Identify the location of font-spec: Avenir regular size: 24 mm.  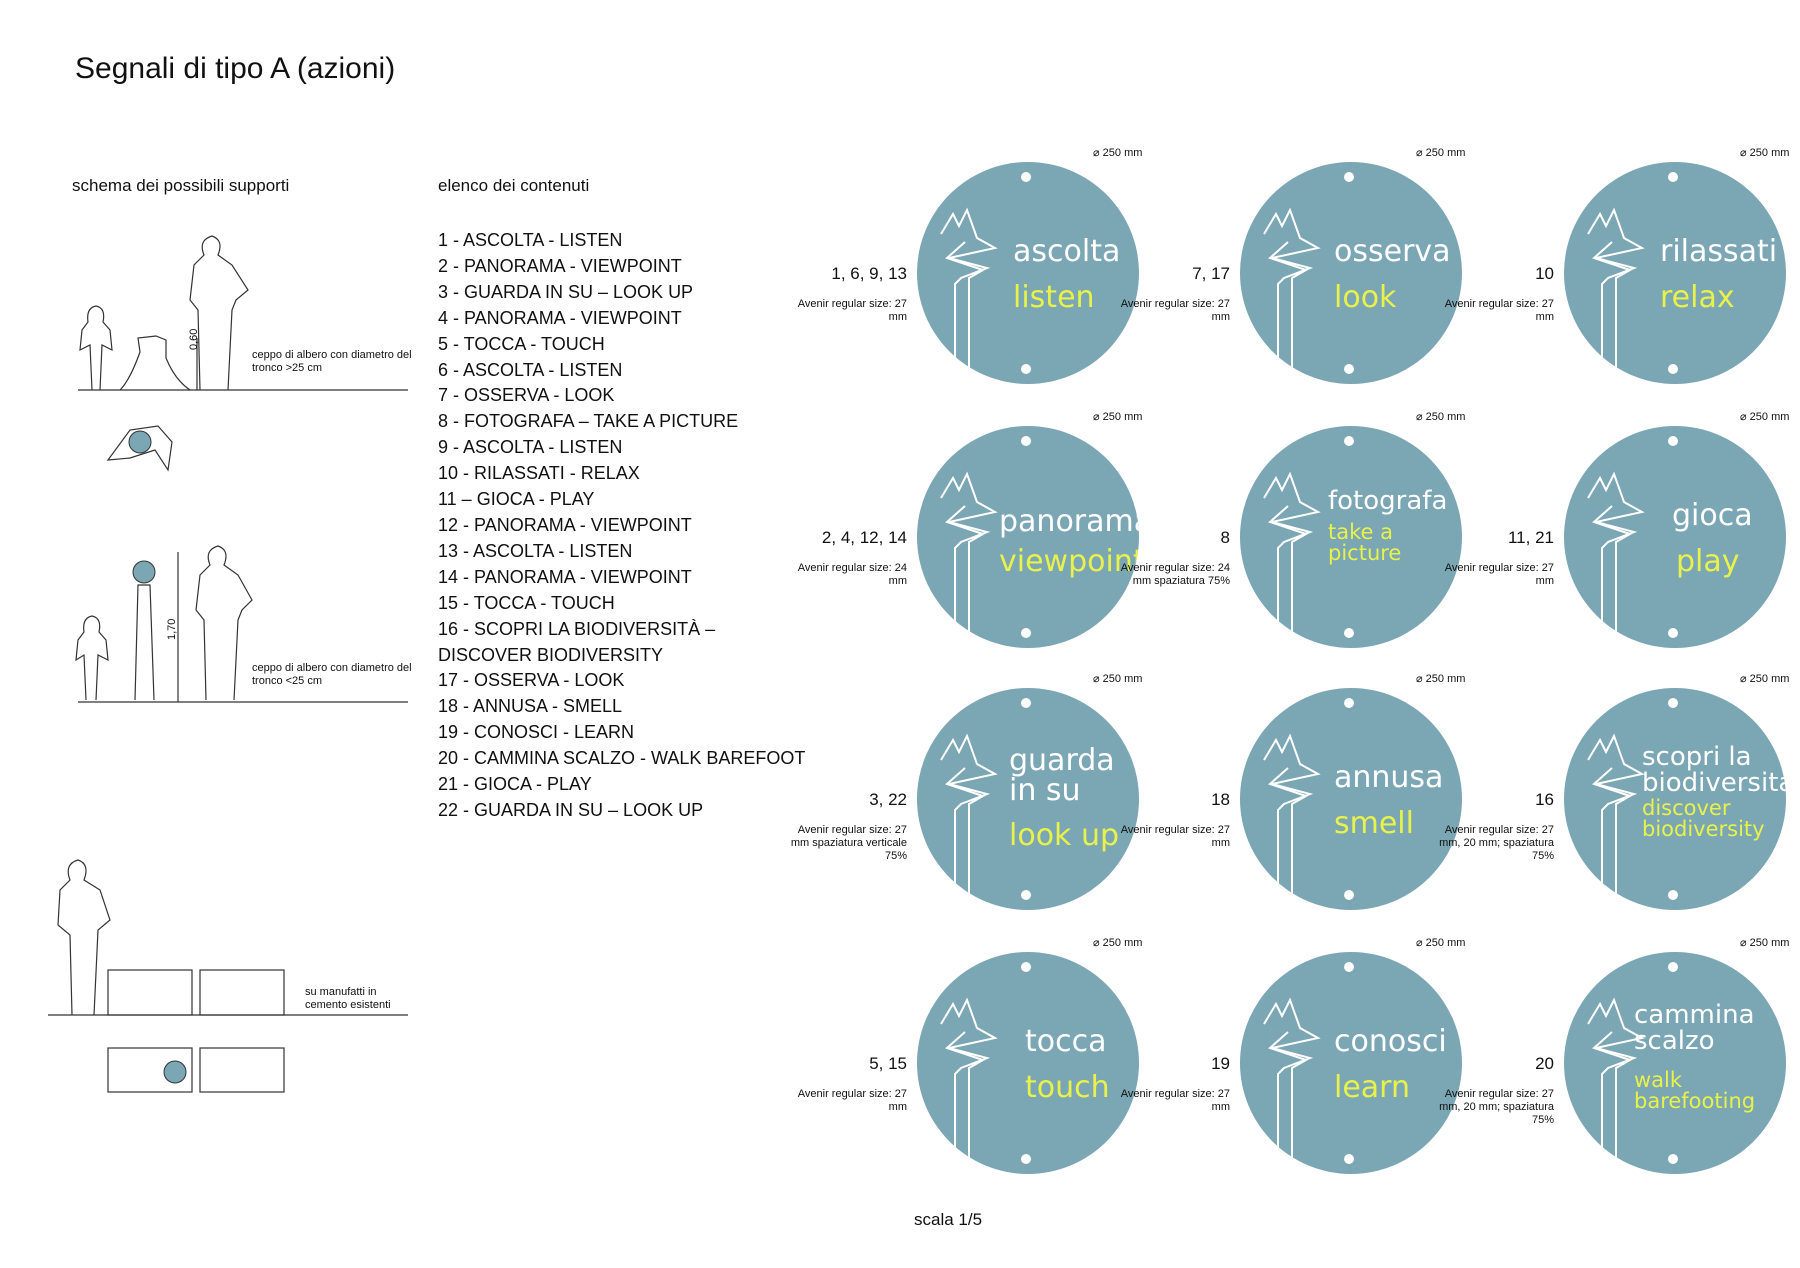
(852, 574).